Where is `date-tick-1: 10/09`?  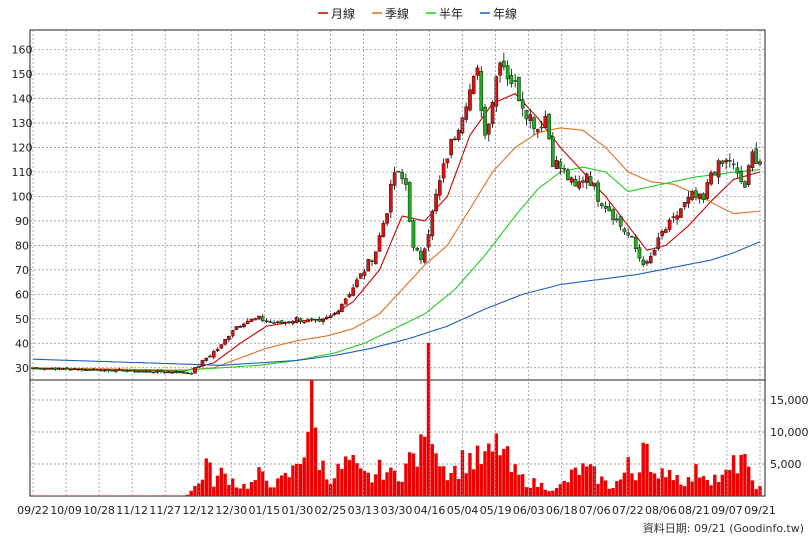 date-tick-1: 10/09 is located at coordinates (66, 510).